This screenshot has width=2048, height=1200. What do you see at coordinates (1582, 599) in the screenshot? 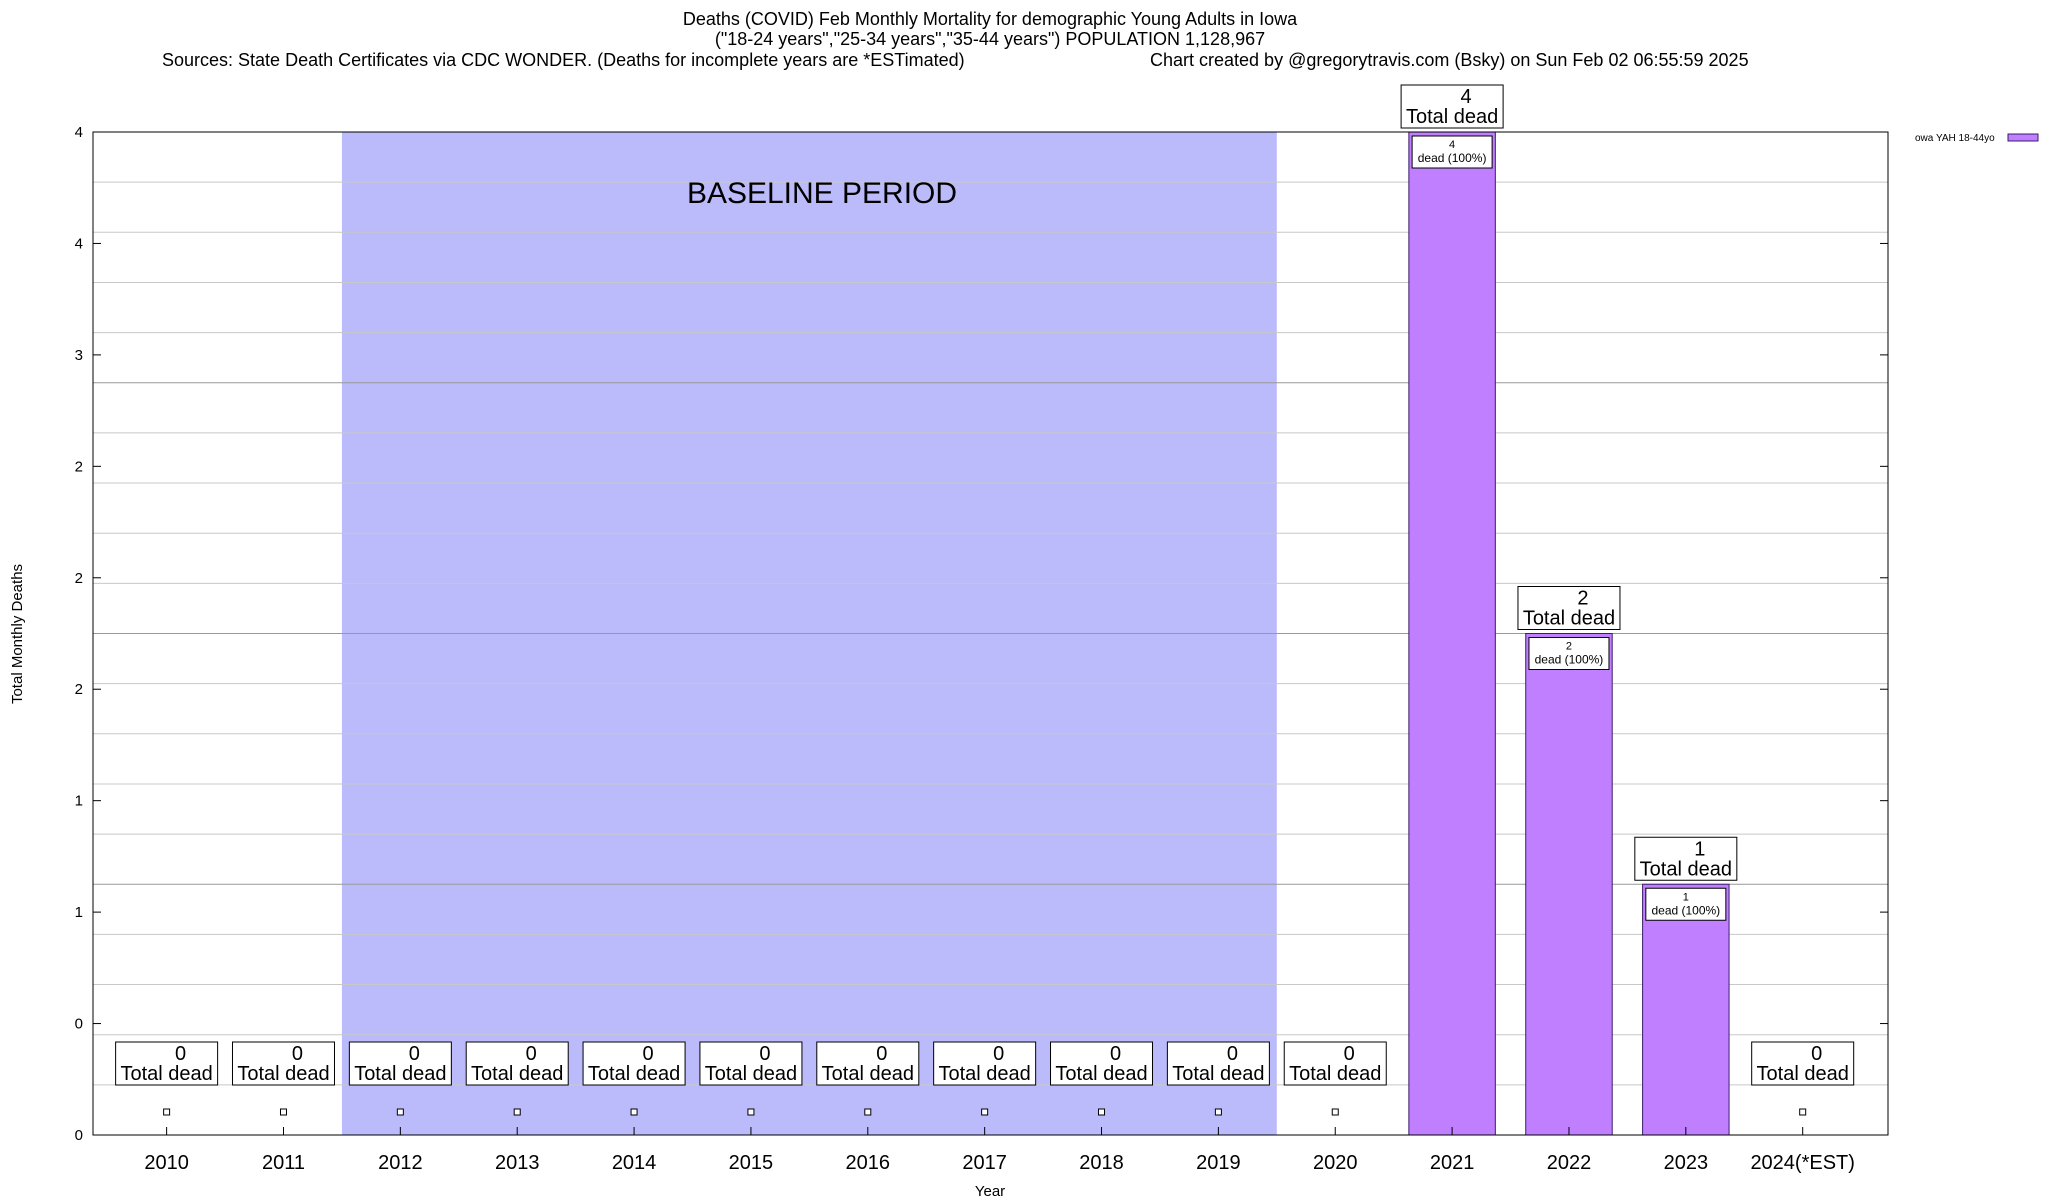
I see `bar-total-value: 2` at bounding box center [1582, 599].